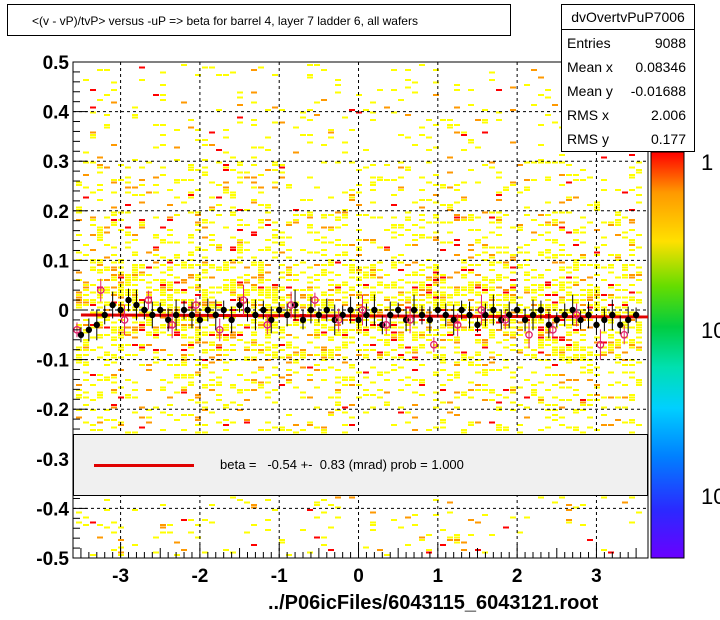 Image resolution: width=720 pixels, height=620 pixels. What do you see at coordinates (628, 66) in the screenshot?
I see `stats-row-mean-x: Mean x 0.08346` at bounding box center [628, 66].